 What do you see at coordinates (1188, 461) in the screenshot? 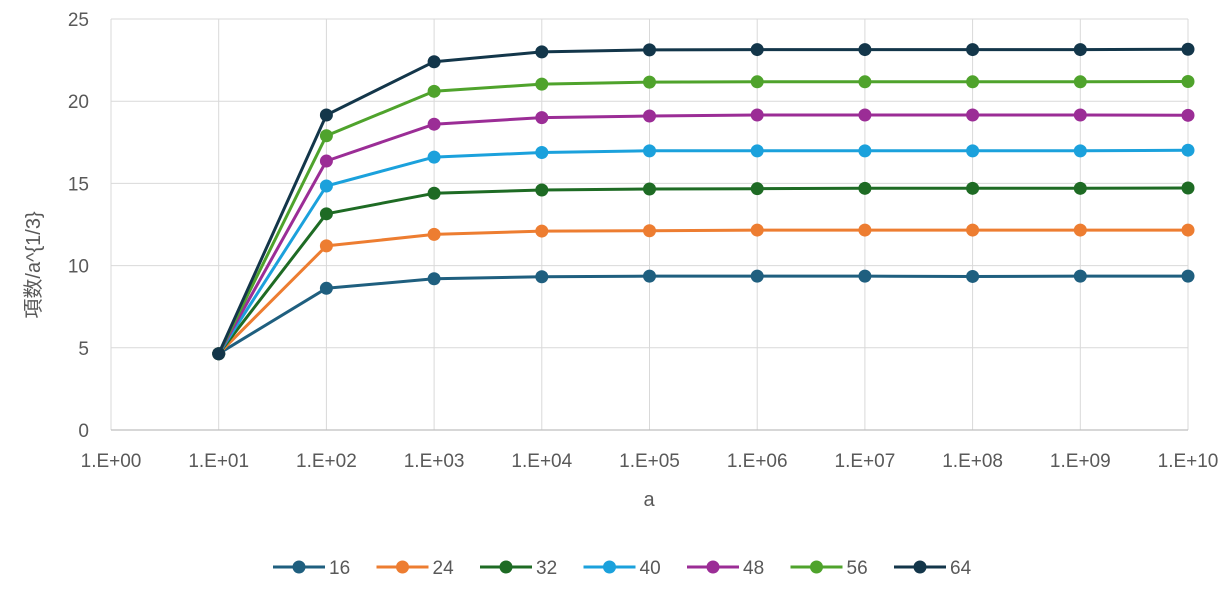
I see `x-tick-label: 1.E+10` at bounding box center [1188, 461].